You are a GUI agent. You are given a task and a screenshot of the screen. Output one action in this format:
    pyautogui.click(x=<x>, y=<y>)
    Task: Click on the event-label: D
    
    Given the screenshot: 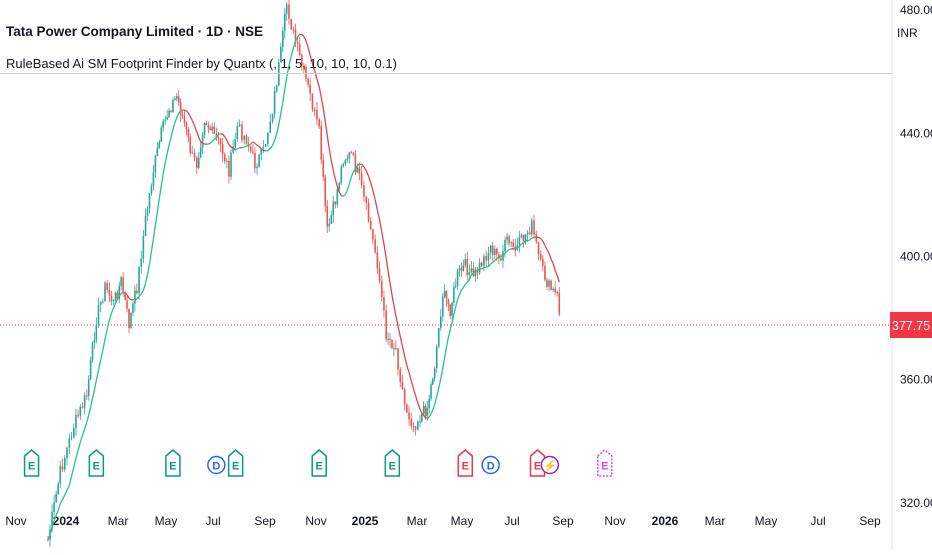 What is the action you would take?
    pyautogui.click(x=216, y=467)
    